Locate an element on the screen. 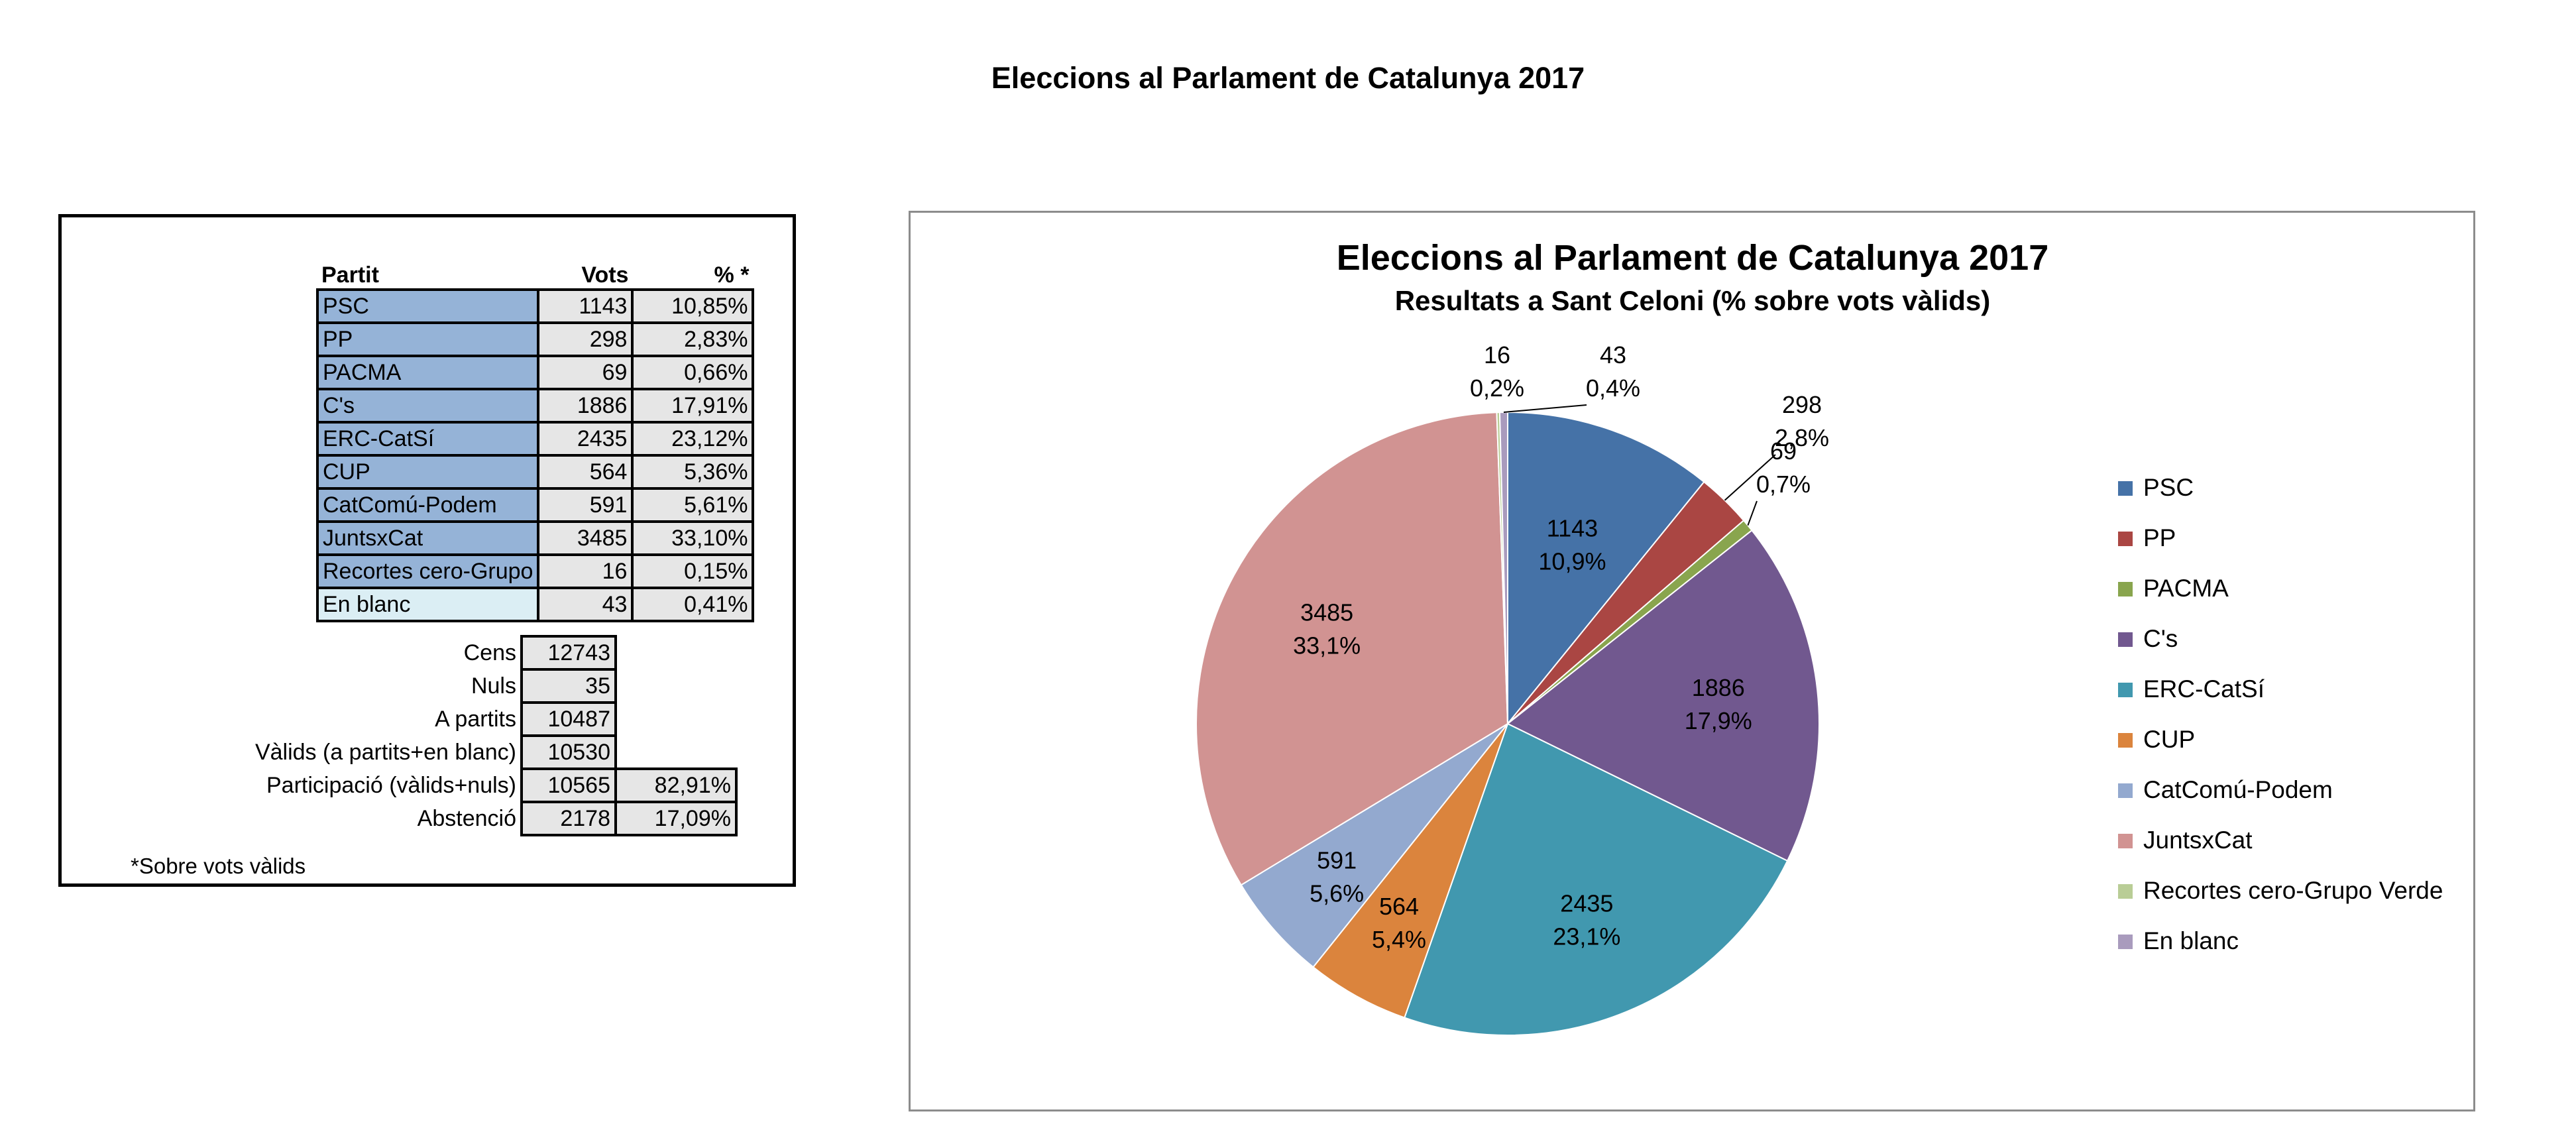 The width and height of the screenshot is (2576, 1136). data-label-pct: 0,4% is located at coordinates (1613, 388).